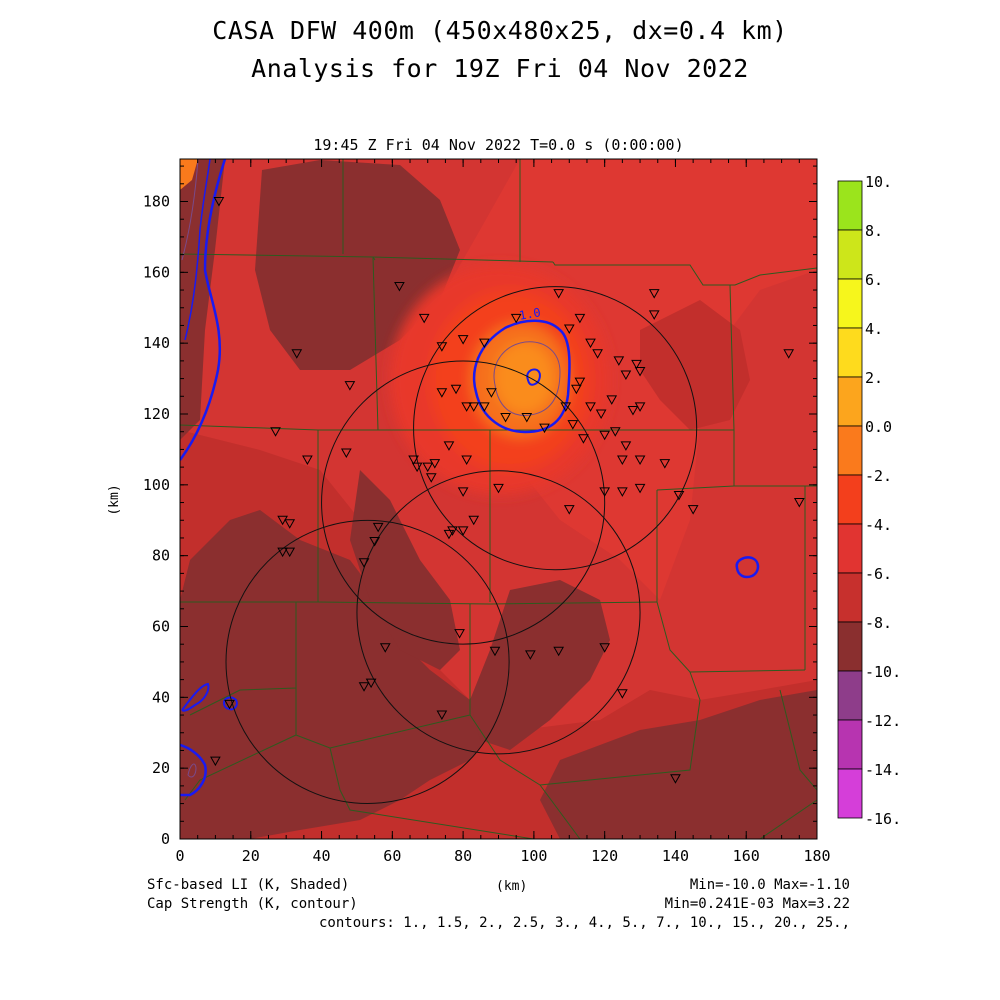  Describe the element at coordinates (521, 376) in the screenshot. I see `contour-1-core` at that location.